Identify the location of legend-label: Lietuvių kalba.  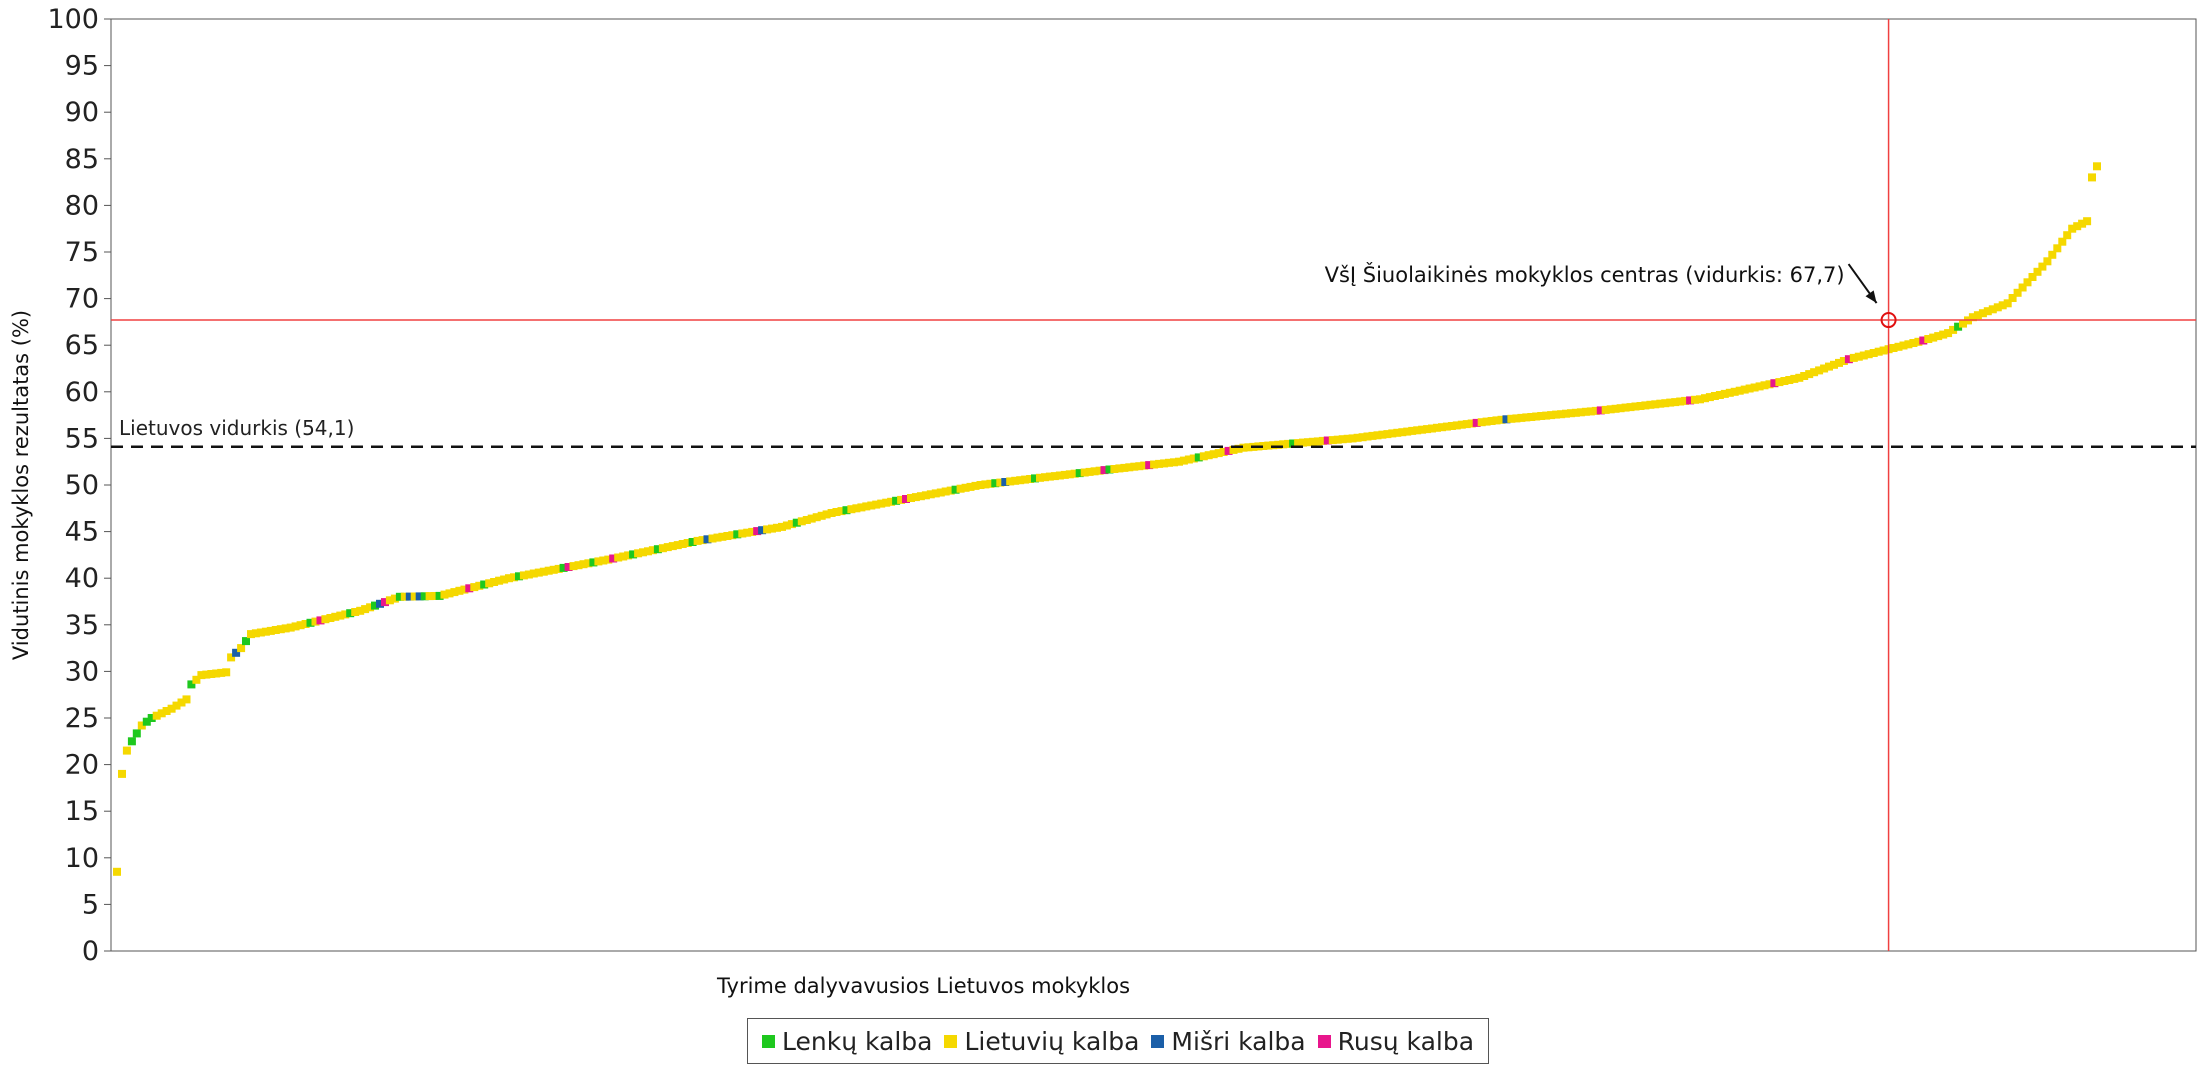
(1052, 1041).